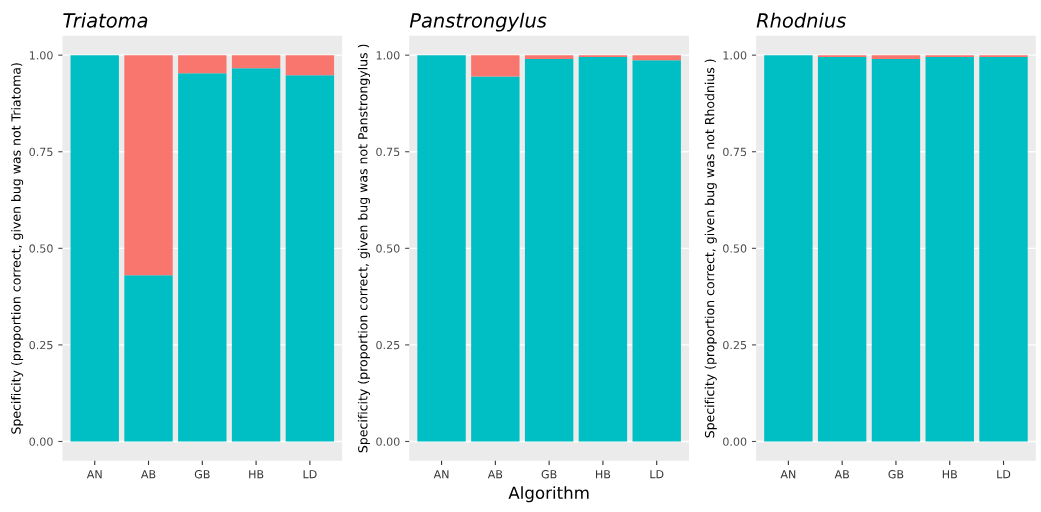  What do you see at coordinates (17, 248) in the screenshot?
I see `y-axis-title: Specificity (proportion correct, given bug was not Triatoma)` at bounding box center [17, 248].